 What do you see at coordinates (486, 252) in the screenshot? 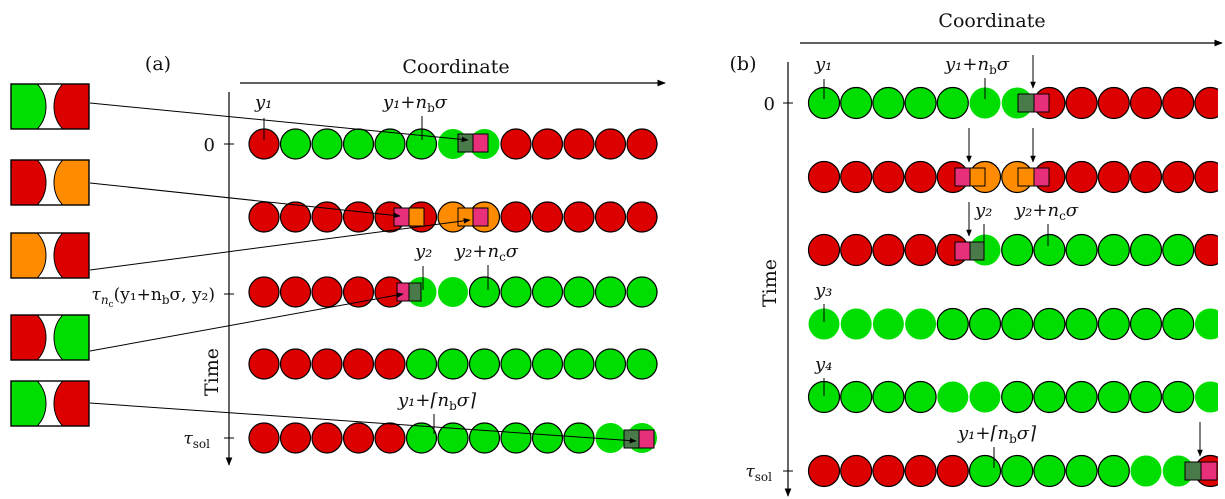
I see `panel-a-label-y2-nc-sigma: y₂+ncσ` at bounding box center [486, 252].